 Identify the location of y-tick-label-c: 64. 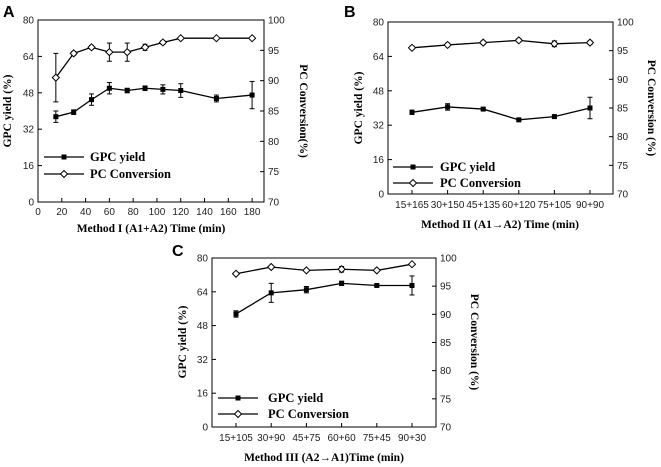
(203, 292).